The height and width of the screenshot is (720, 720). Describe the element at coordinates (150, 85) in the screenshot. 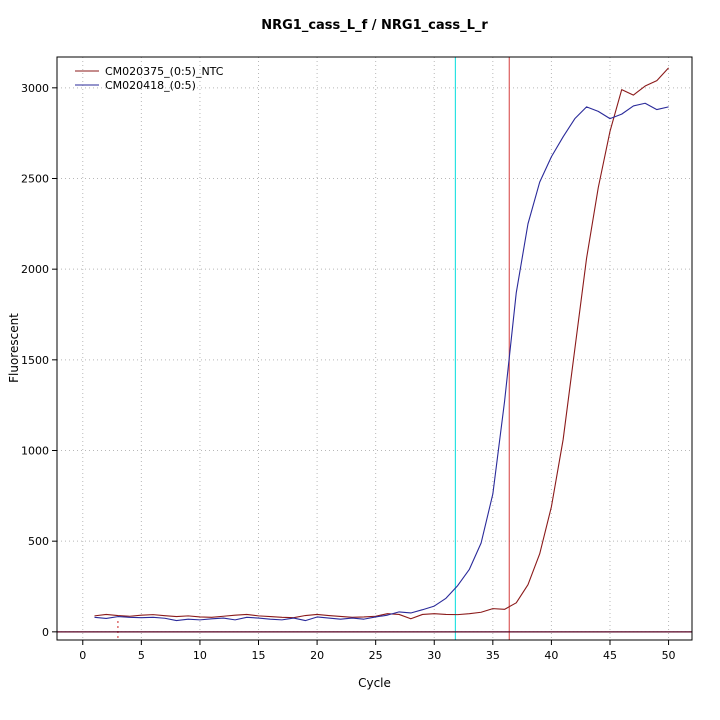

I see `legend-label-1: CM020418_(0:5)` at that location.